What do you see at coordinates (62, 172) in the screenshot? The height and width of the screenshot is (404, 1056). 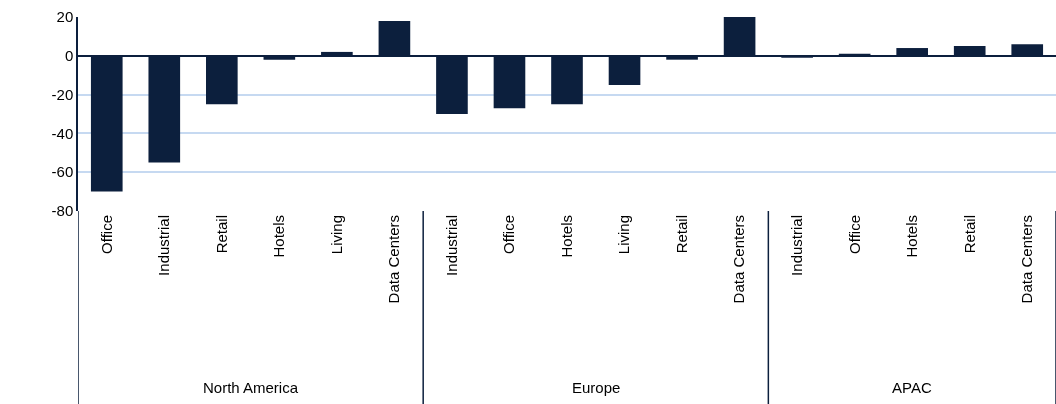 I see `y-tick-label: -60` at bounding box center [62, 172].